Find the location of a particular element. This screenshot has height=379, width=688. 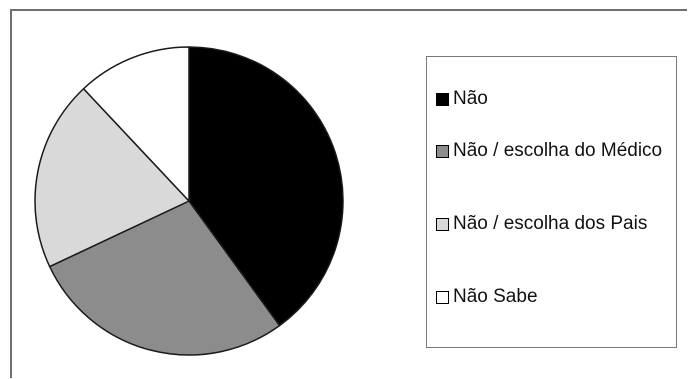

legend-item-nao-escolha-medico: Não / escolha do Médico is located at coordinates (552, 151).